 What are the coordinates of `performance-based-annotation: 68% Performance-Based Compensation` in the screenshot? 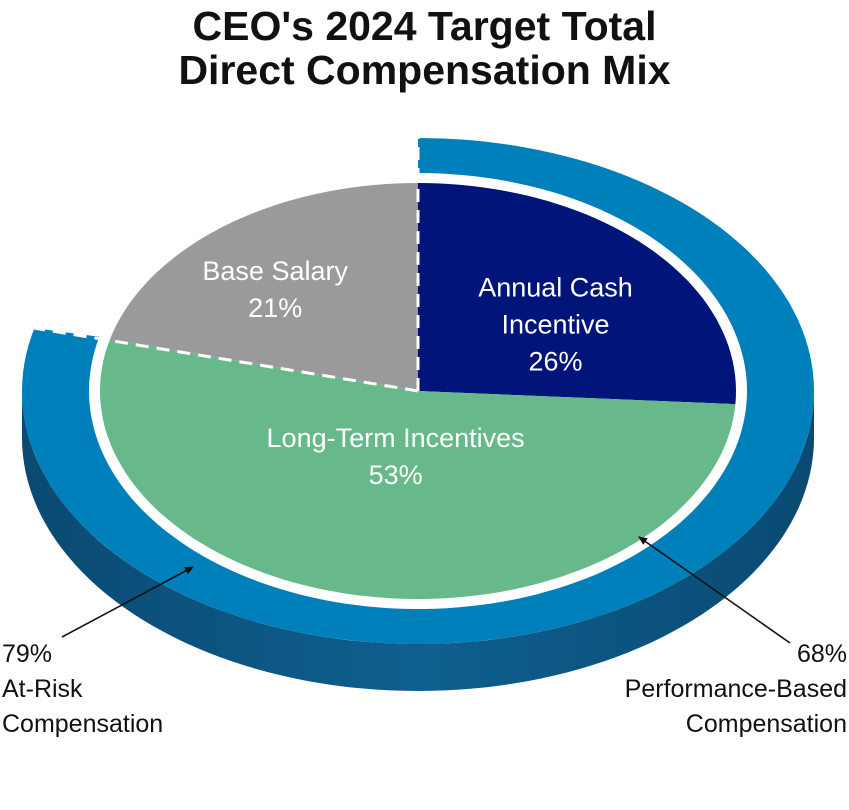 It's located at (736, 689).